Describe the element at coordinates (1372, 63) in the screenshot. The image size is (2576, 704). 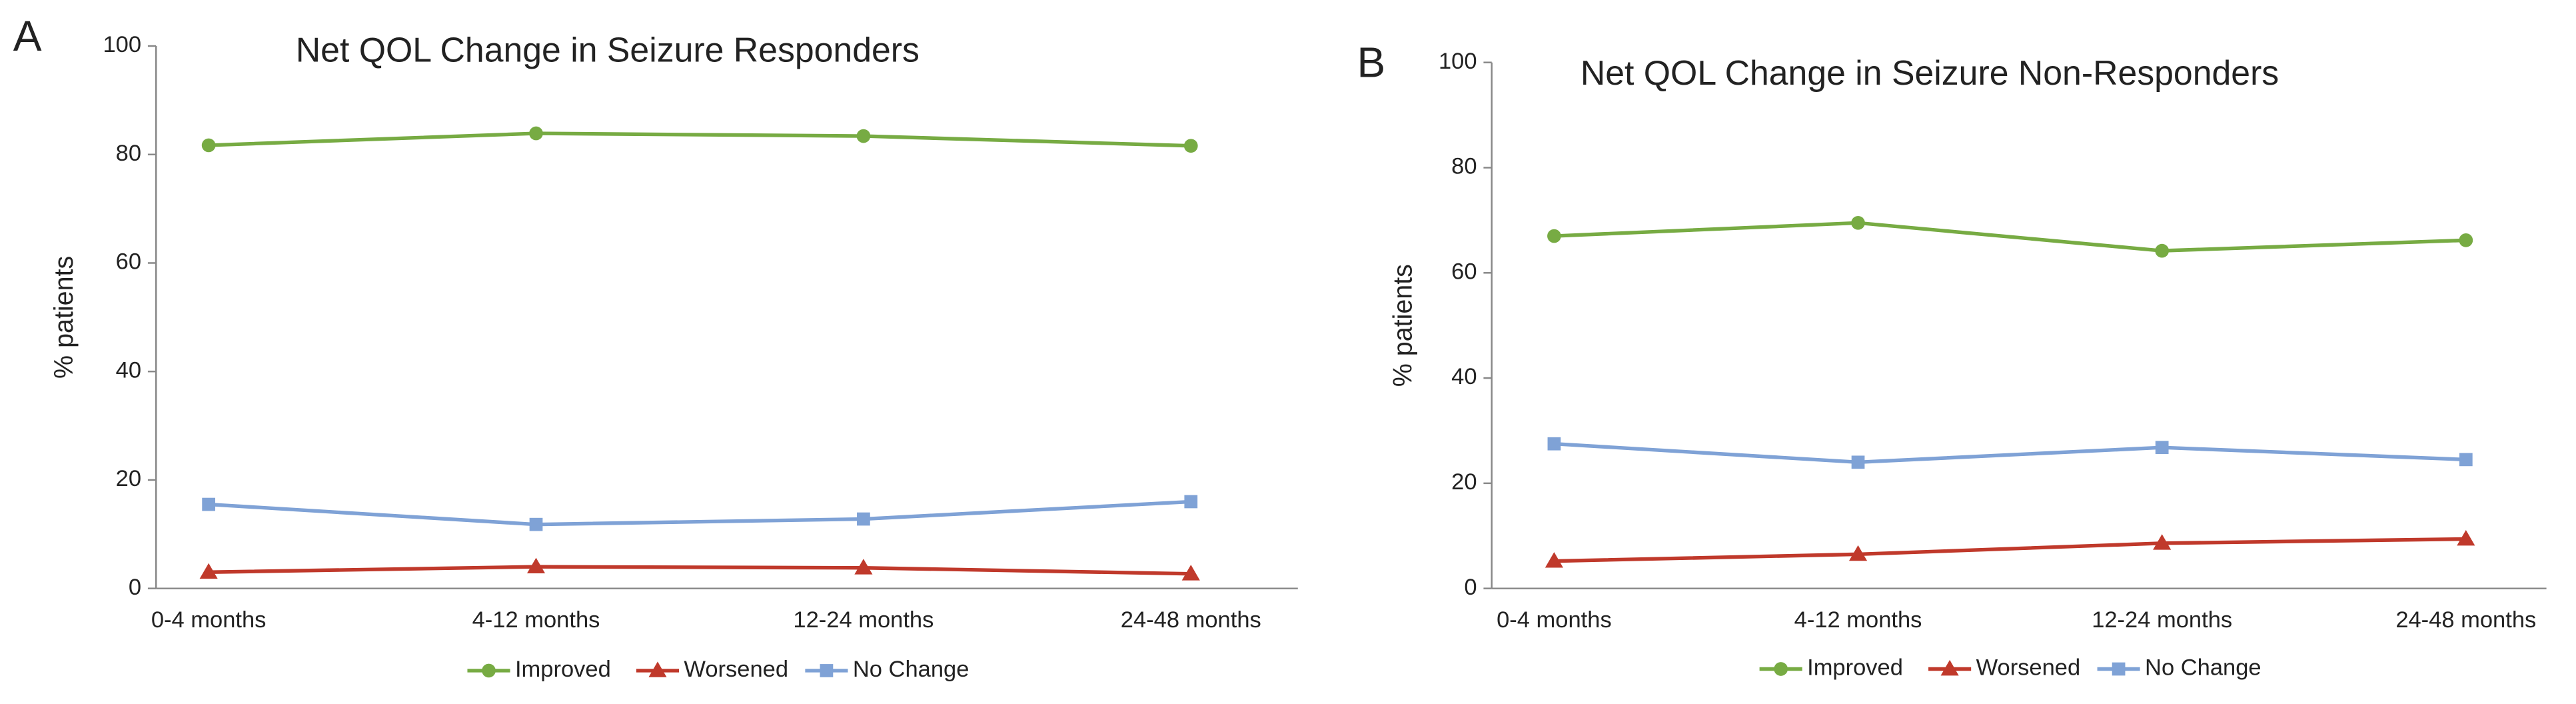
I see `panel-label: B` at that location.